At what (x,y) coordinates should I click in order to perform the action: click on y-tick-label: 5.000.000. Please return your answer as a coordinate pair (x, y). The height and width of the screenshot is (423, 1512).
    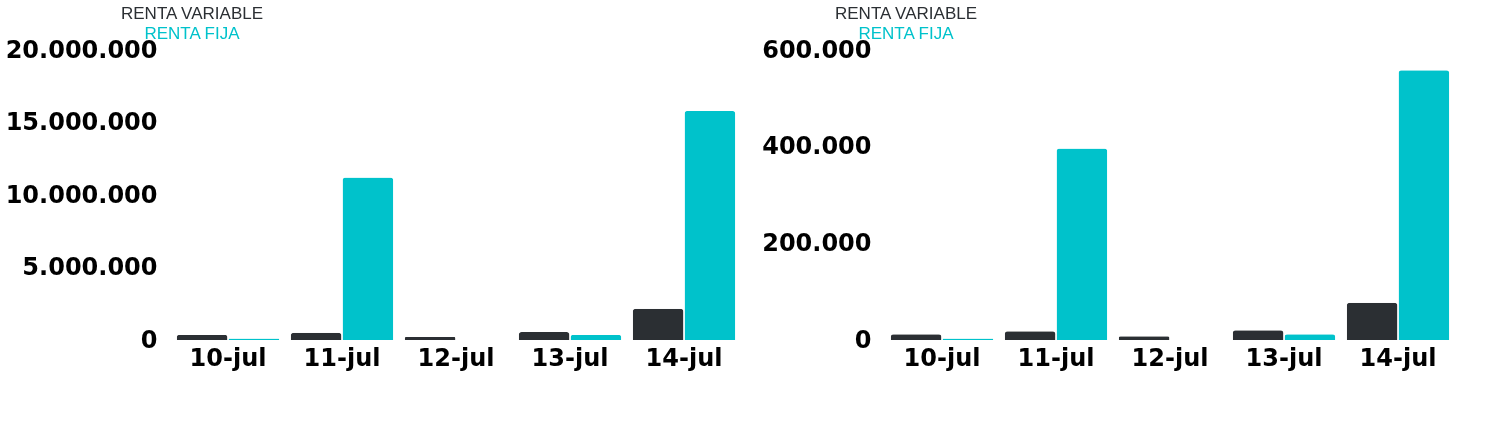
    Looking at the image, I should click on (90, 267).